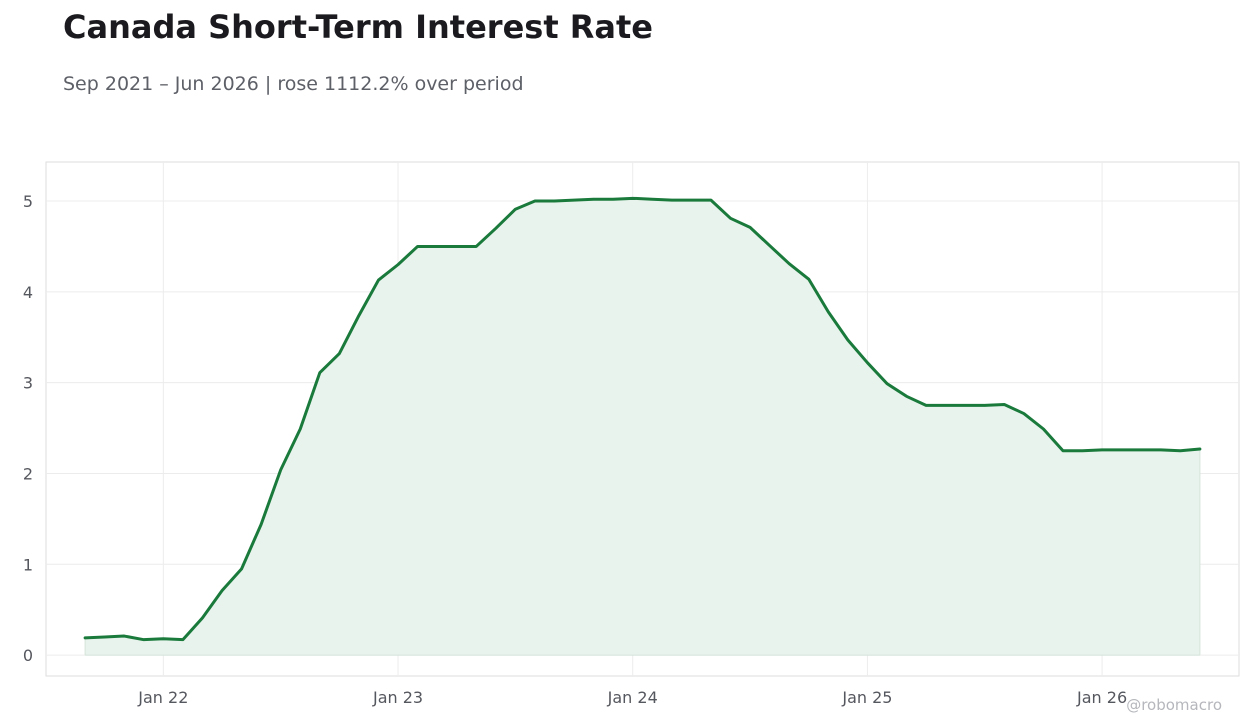  What do you see at coordinates (28, 564) in the screenshot?
I see `y-tick-label: 1` at bounding box center [28, 564].